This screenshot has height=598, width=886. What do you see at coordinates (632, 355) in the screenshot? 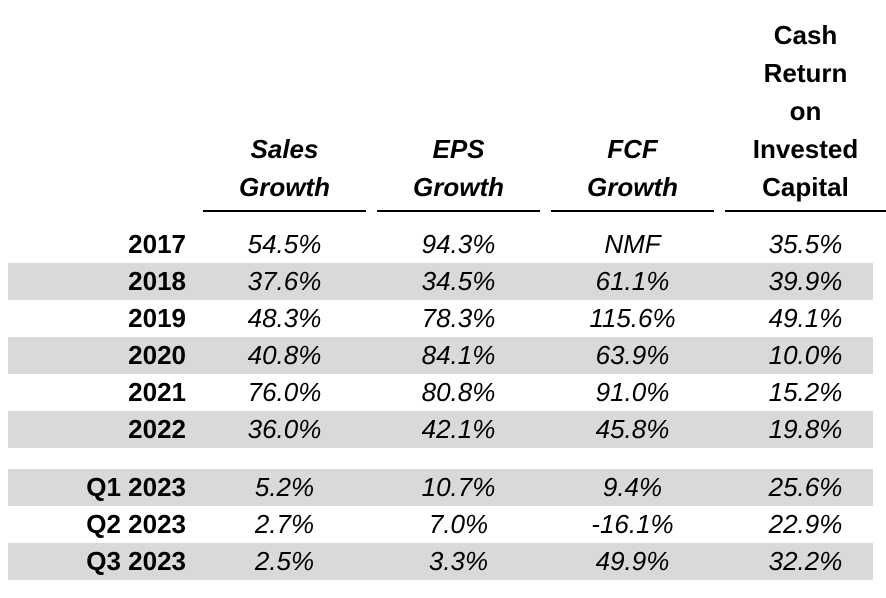
I see `fcf-growth-value: 63.9%` at bounding box center [632, 355].